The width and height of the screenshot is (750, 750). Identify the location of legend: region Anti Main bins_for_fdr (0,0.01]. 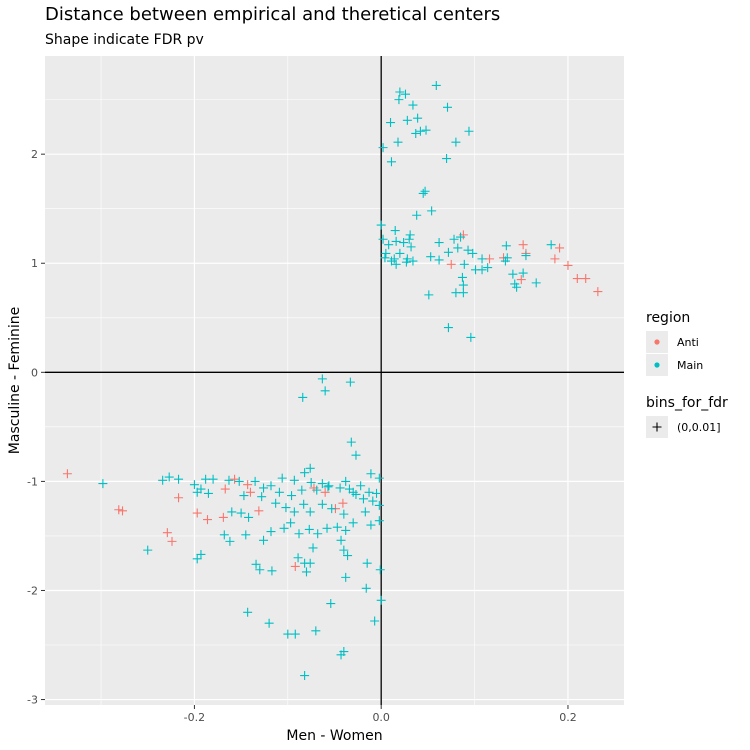
(687, 374).